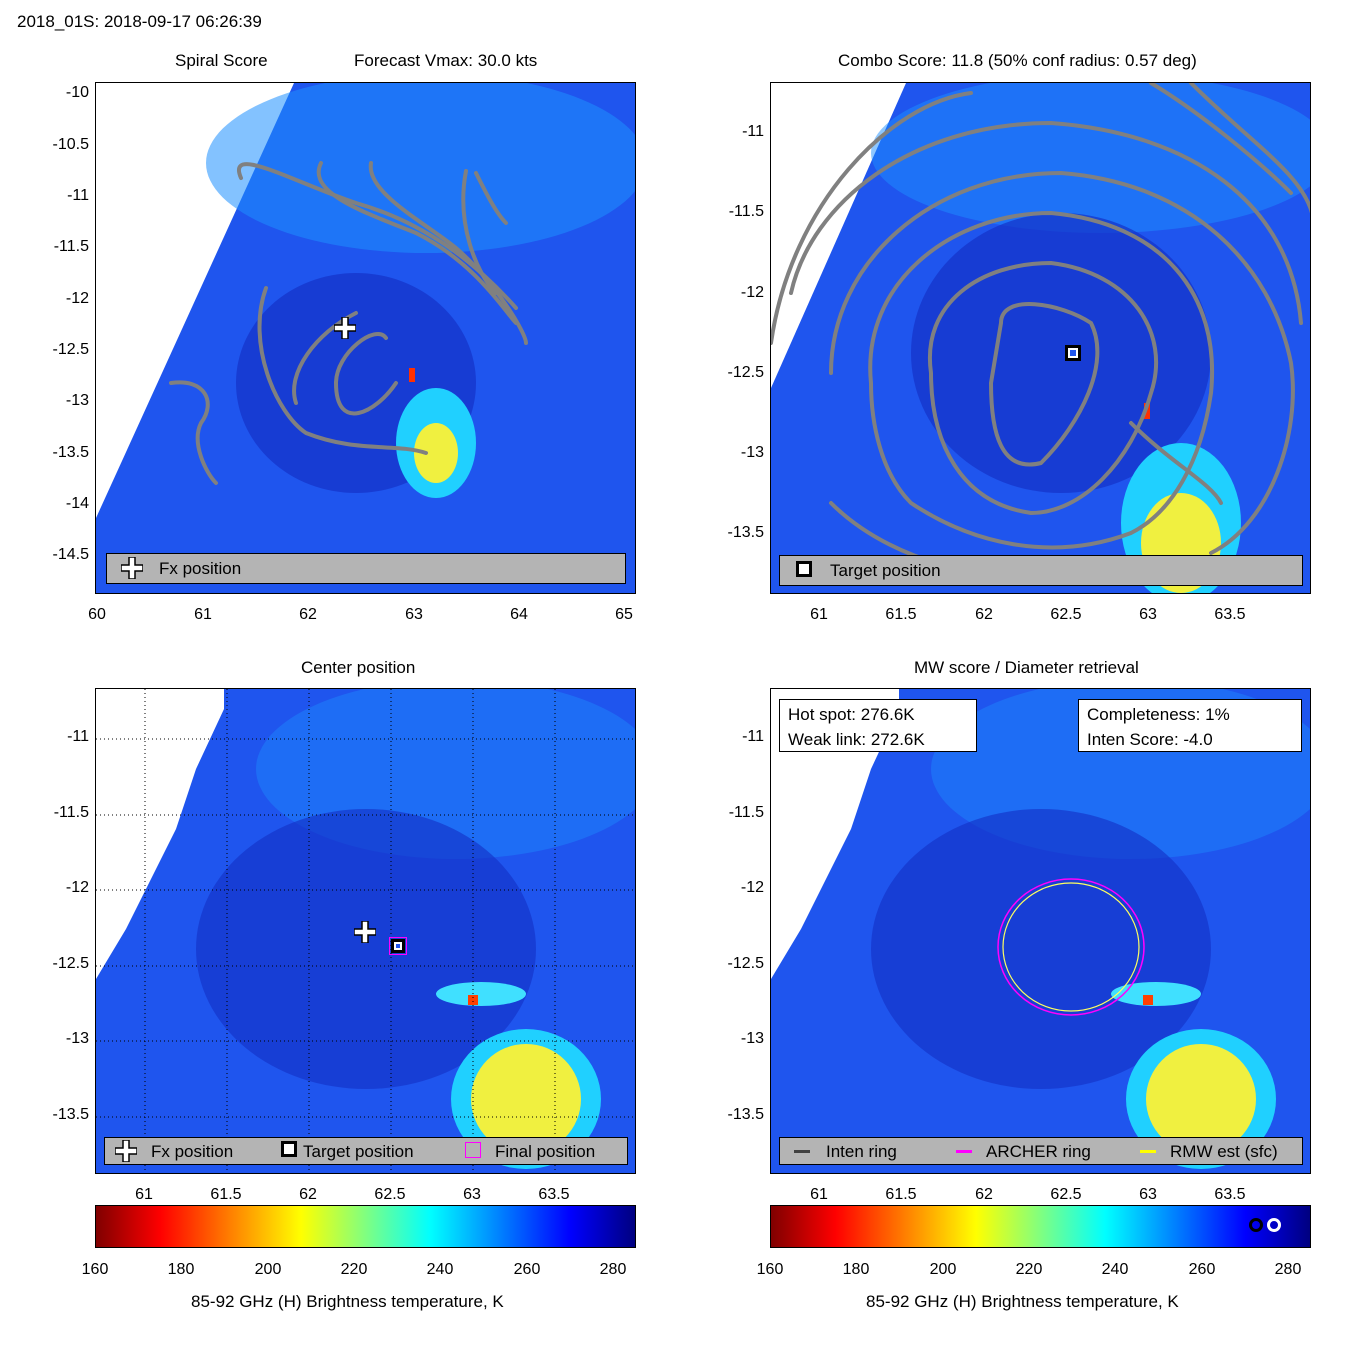  Describe the element at coordinates (365, 1226) in the screenshot. I see `colorbar-left` at that location.